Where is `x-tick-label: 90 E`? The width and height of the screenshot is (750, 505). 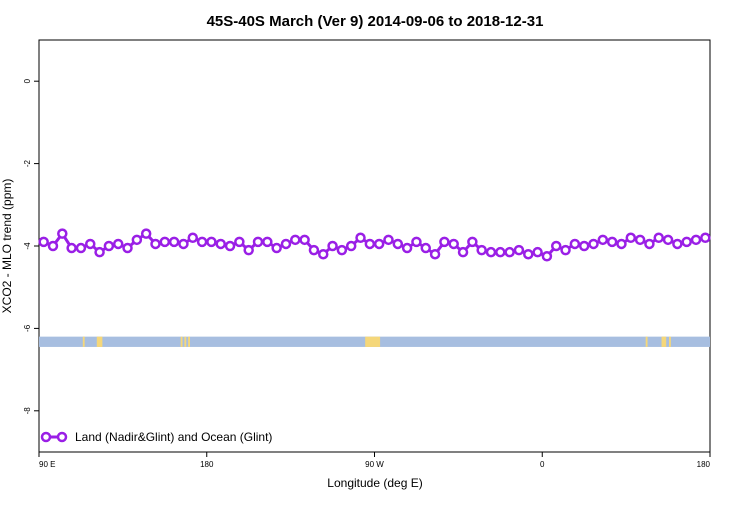
x-tick-label: 90 E is located at coordinates (47, 464).